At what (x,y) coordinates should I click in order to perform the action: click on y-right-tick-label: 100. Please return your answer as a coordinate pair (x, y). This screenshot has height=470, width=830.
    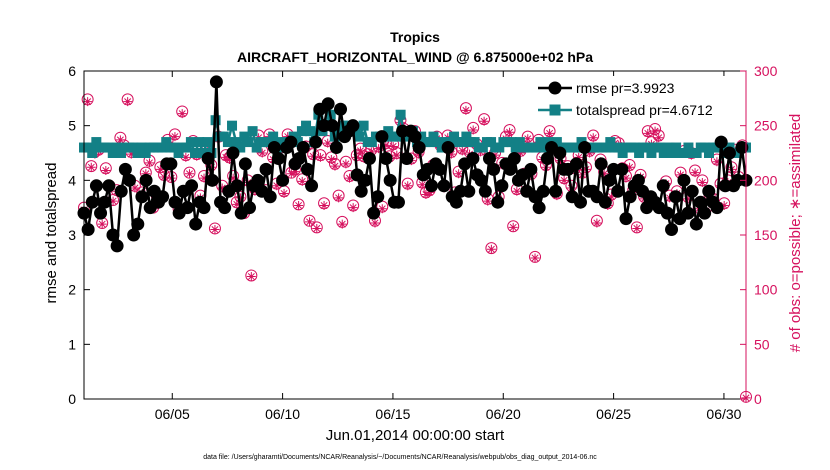
    Looking at the image, I should click on (766, 290).